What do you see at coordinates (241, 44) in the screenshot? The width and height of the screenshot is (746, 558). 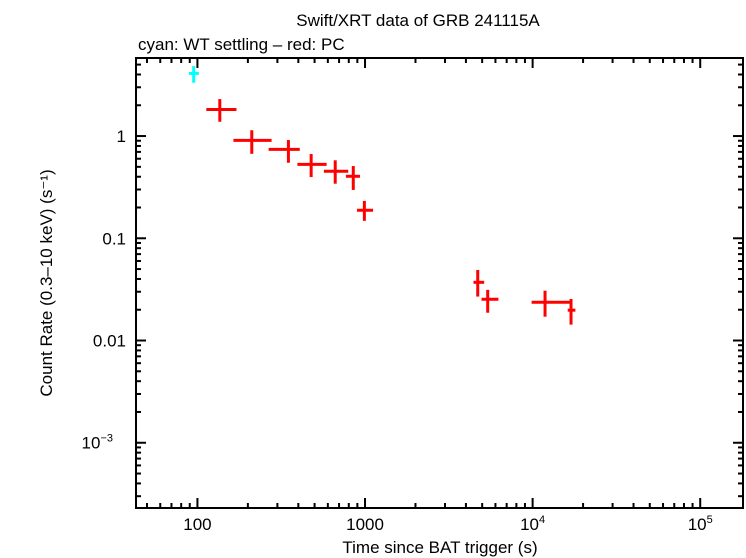 I see `chart-subtitle: cyan: WT settling – red: PC` at bounding box center [241, 44].